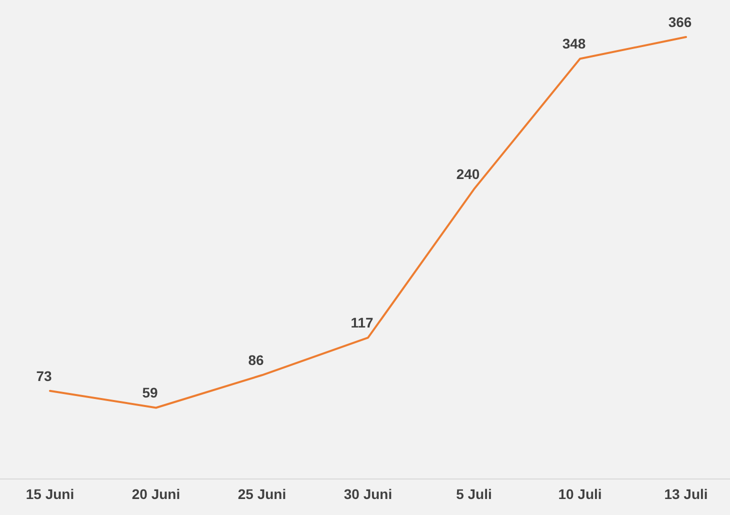 This screenshot has width=730, height=515. Describe the element at coordinates (150, 392) in the screenshot. I see `data-label: 59` at that location.